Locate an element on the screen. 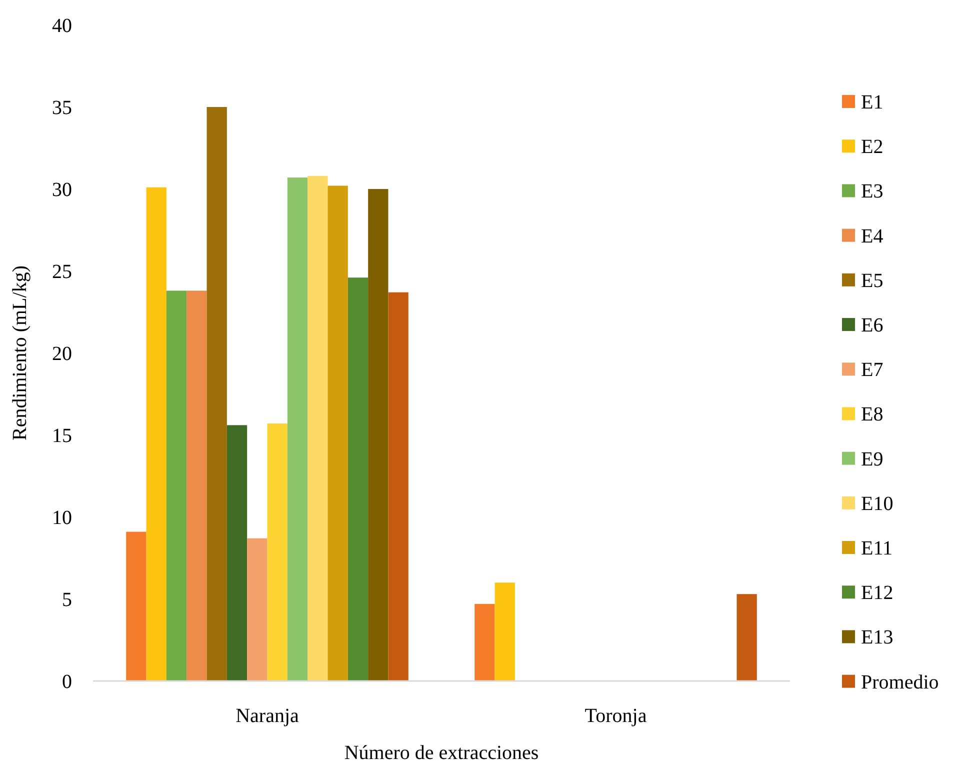  x-axis-title: Número de extracciones is located at coordinates (441, 753).